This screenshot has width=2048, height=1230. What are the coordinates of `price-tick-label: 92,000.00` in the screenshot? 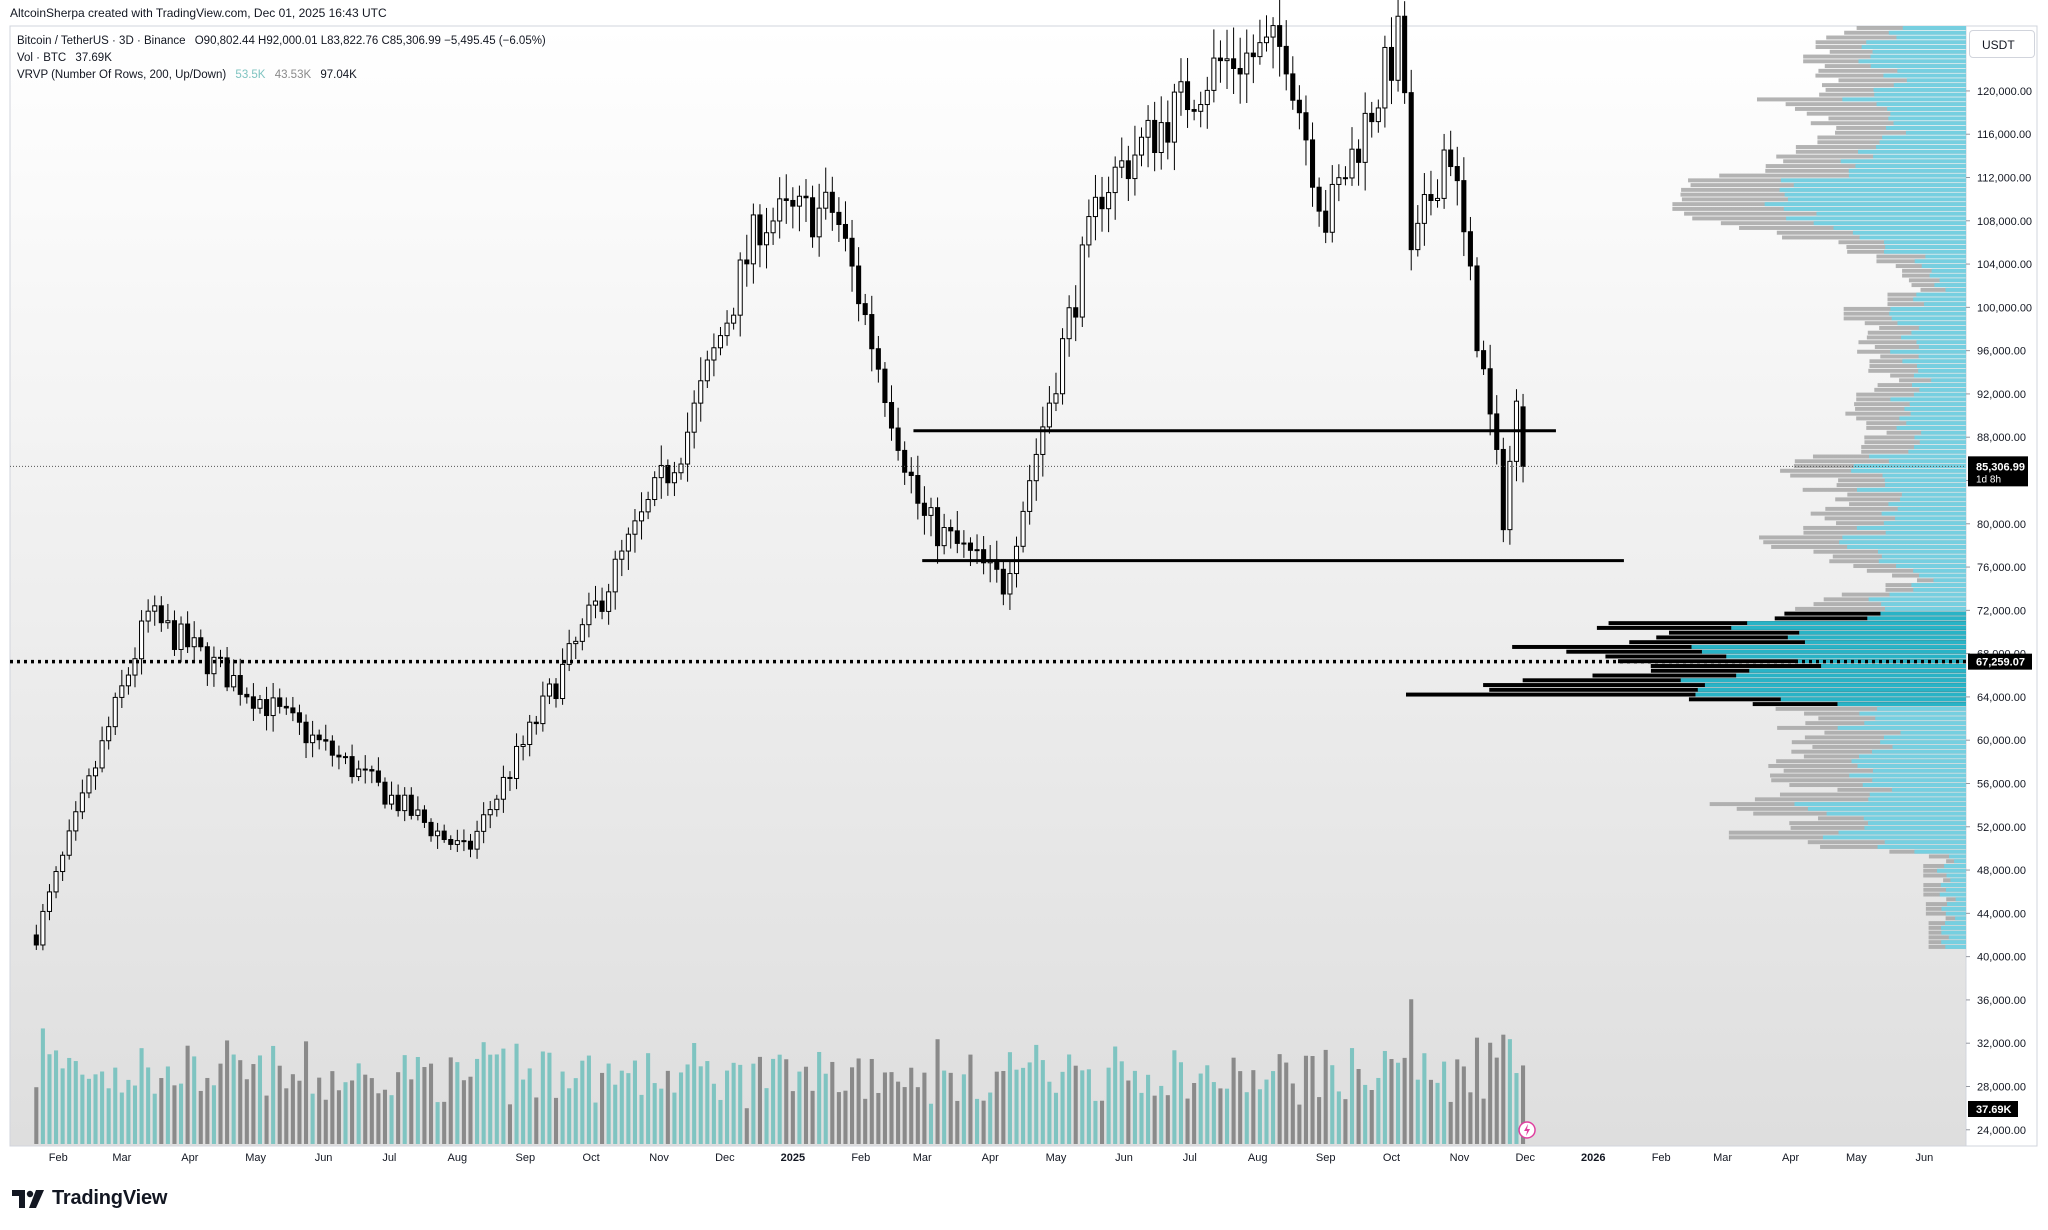 It's located at (2001, 395).